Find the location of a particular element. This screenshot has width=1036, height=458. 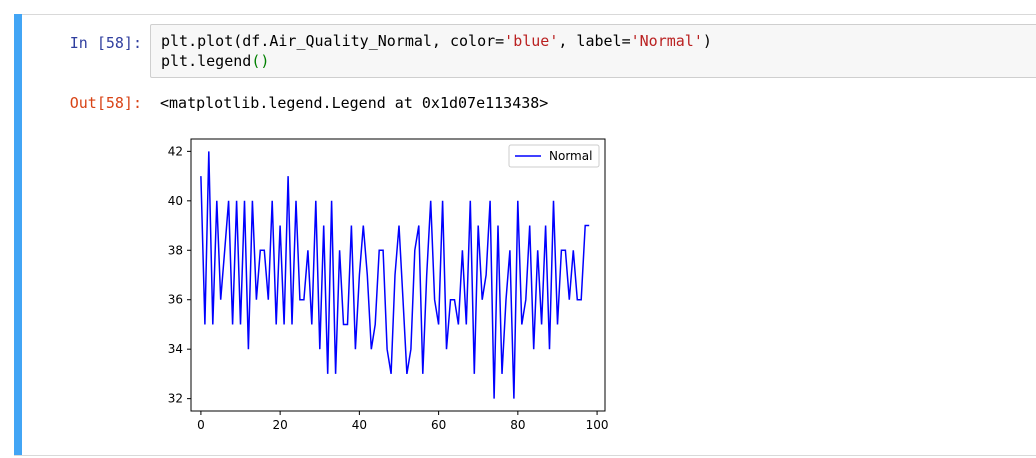

code-line-2: plt.legend() is located at coordinates (595, 61).